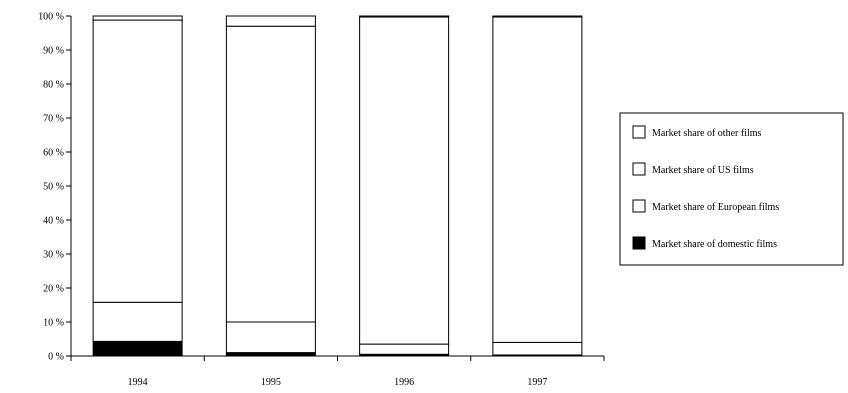  I want to click on y-tick-label: 60 %, so click(53, 153).